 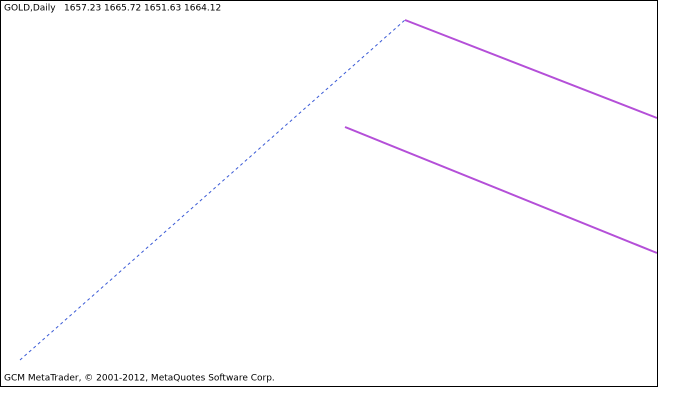 What do you see at coordinates (202, 9) in the screenshot?
I see `header-close: 1664.12` at bounding box center [202, 9].